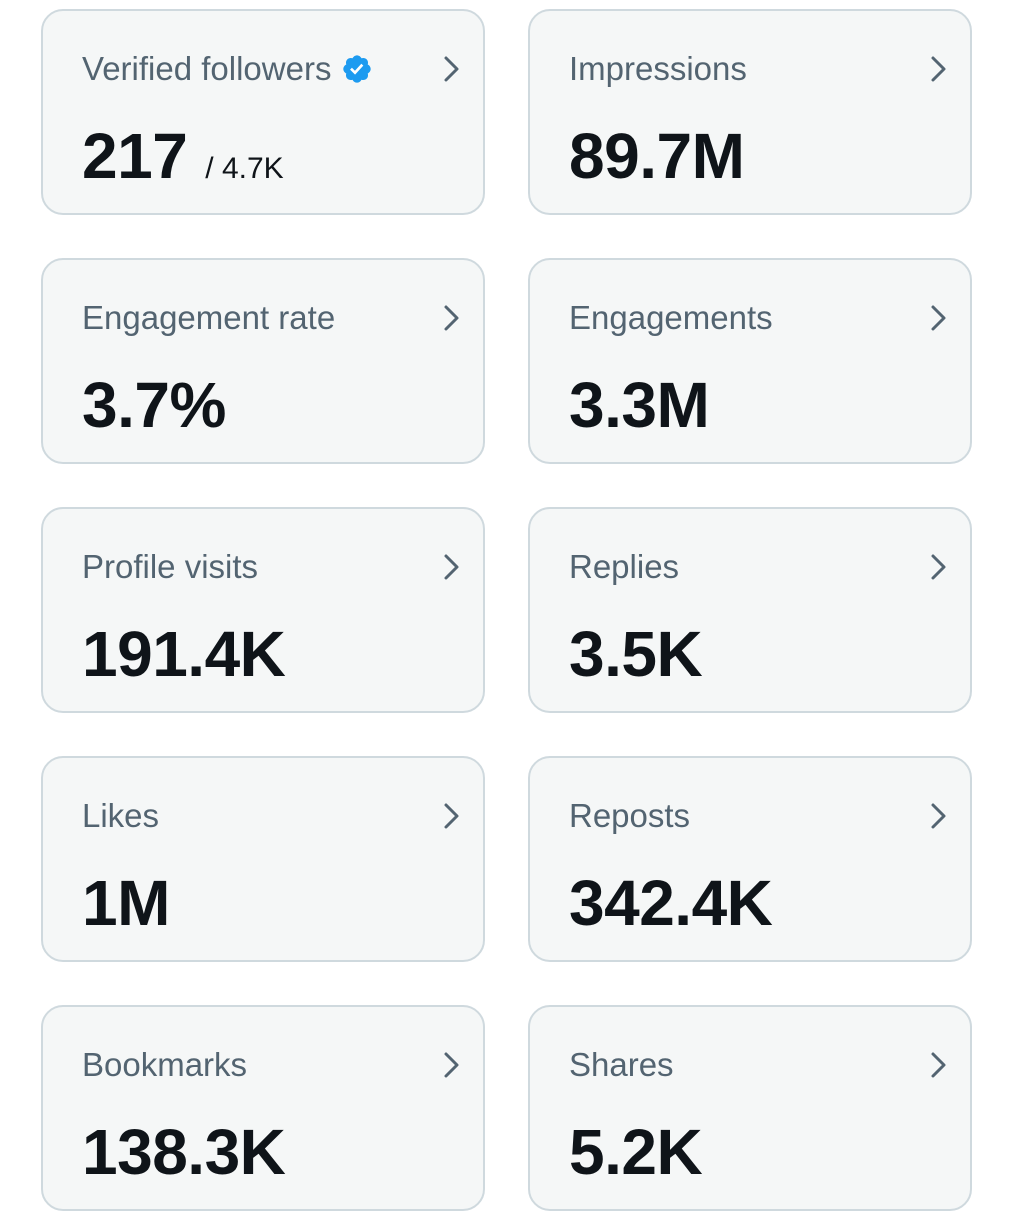 Image resolution: width=1016 pixels, height=1211 pixels. What do you see at coordinates (184, 1152) in the screenshot?
I see `metric-value: 138.3K` at bounding box center [184, 1152].